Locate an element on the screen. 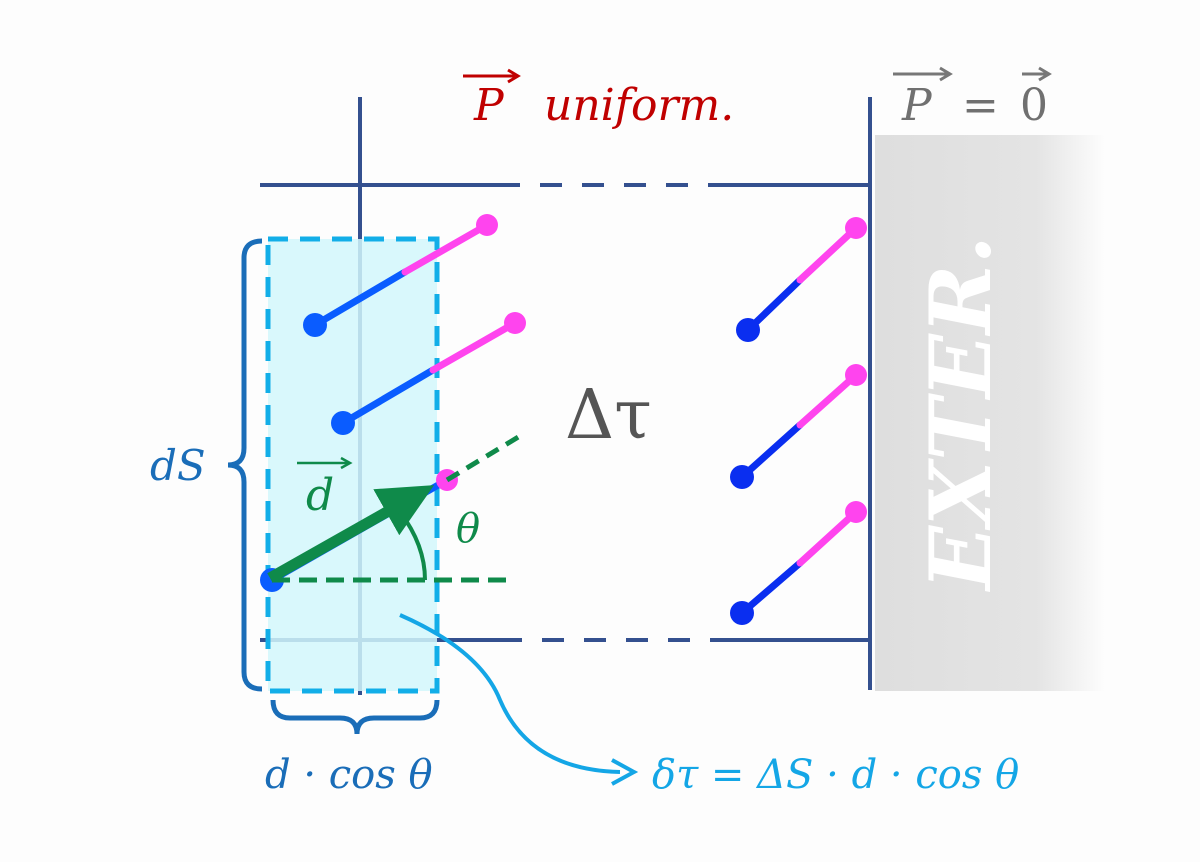 This screenshot has width=1200, height=862. dS-brace is located at coordinates (245, 465).